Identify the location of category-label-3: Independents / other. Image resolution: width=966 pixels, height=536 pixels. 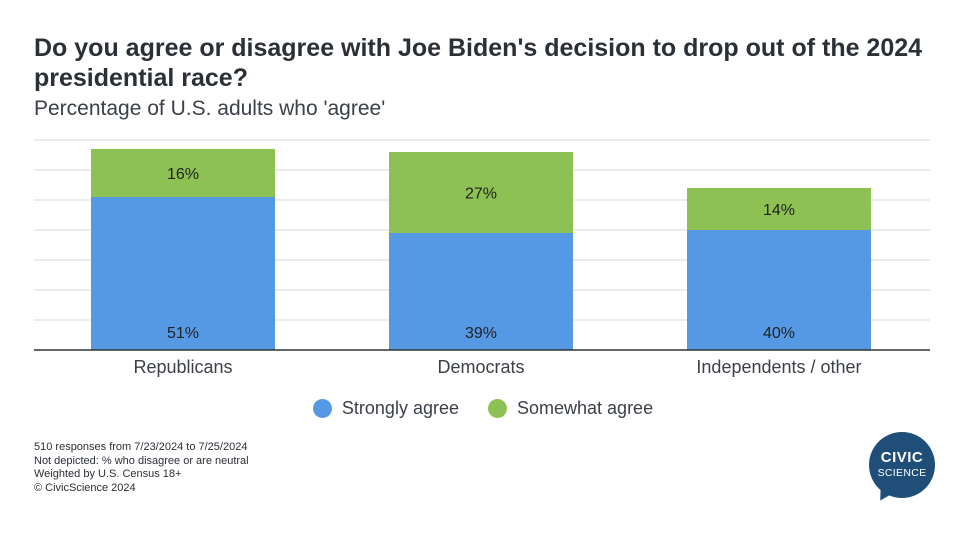
(778, 367).